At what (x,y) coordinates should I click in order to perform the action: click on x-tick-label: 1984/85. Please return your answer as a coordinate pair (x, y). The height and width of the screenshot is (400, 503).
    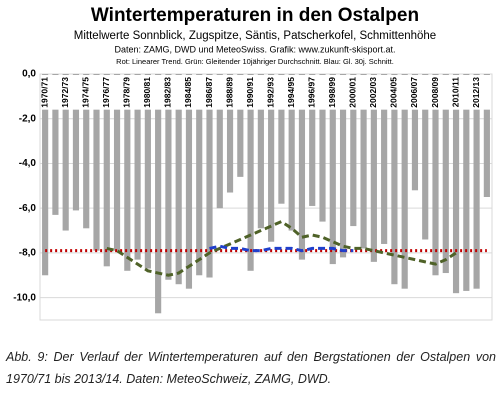
    Looking at the image, I should click on (188, 92).